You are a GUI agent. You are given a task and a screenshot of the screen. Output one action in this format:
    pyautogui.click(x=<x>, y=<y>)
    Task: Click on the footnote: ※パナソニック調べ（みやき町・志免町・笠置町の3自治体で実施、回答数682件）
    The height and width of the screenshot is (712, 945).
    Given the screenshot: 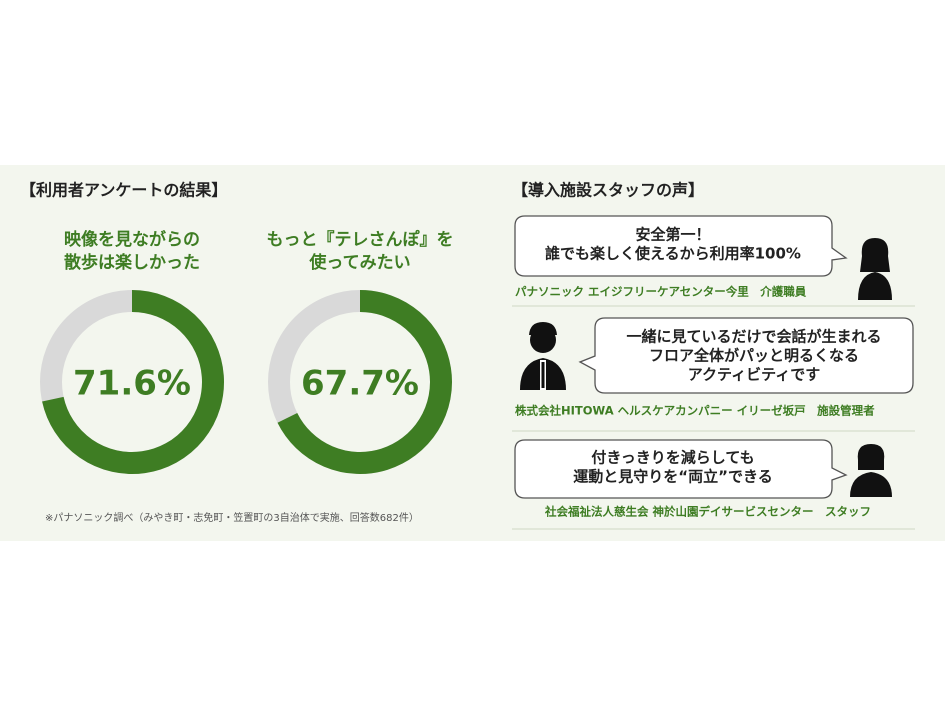 What is the action you would take?
    pyautogui.click(x=232, y=517)
    